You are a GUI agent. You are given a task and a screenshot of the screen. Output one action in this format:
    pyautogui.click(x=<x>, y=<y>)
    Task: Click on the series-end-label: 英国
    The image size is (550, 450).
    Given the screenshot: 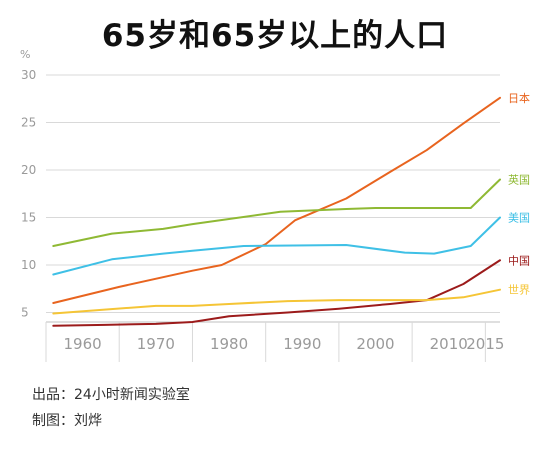 What is the action you would take?
    pyautogui.click(x=519, y=180)
    